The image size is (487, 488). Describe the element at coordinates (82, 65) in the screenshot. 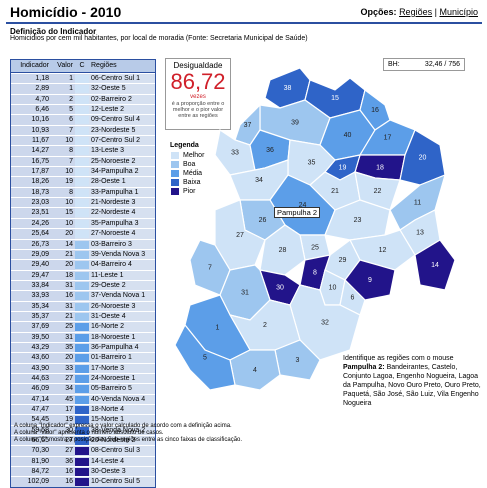

I see `col-class: C` at that location.